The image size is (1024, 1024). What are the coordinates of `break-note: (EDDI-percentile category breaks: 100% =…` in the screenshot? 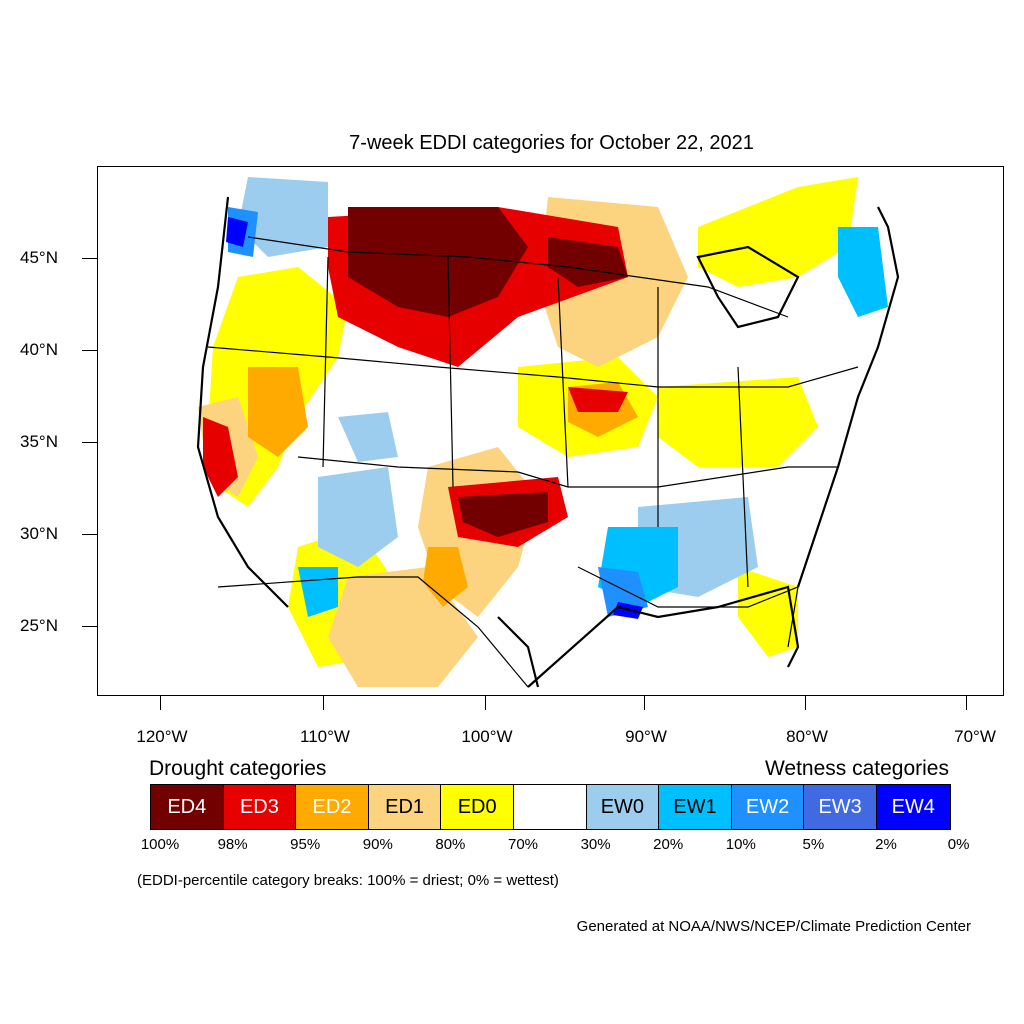 It's located at (348, 880).